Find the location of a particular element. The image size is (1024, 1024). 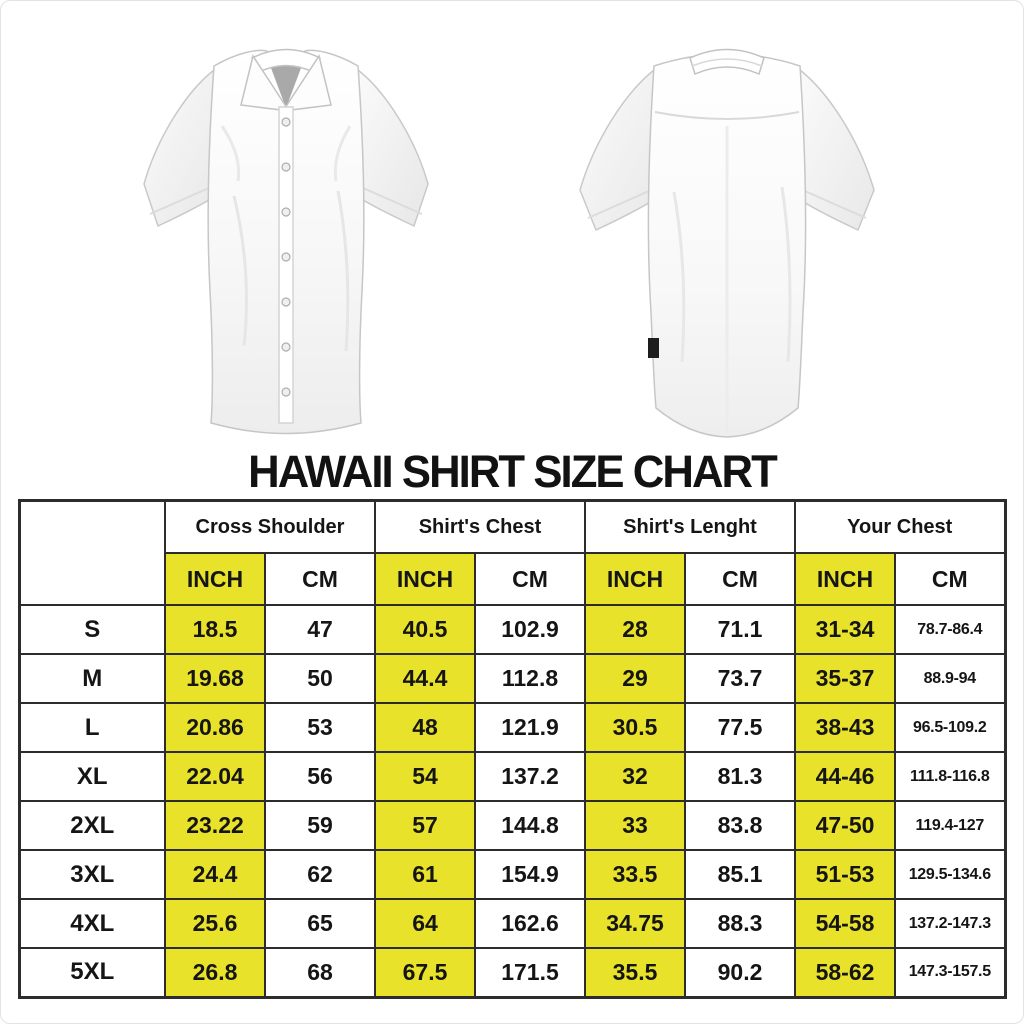

value-cell: 54-58 is located at coordinates (845, 923).